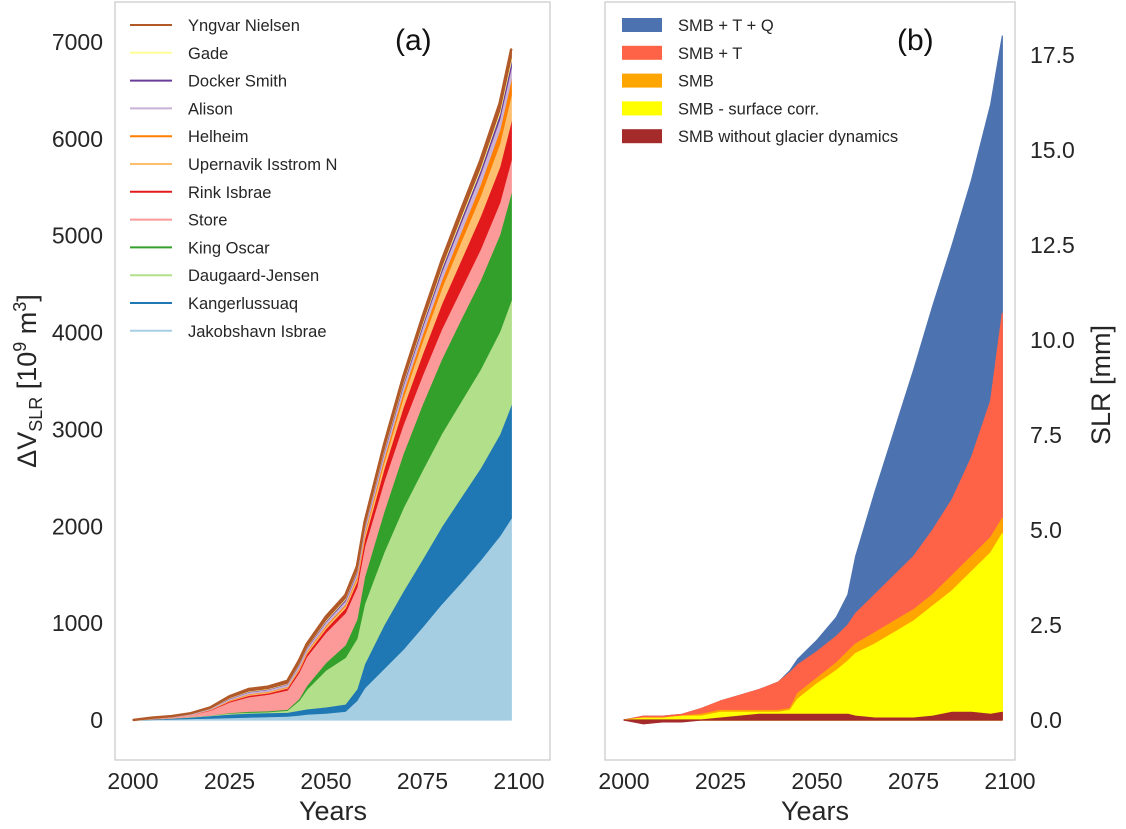 The image size is (1126, 829). What do you see at coordinates (28, 381) in the screenshot?
I see `panel-a-y-label: ΔVSLR [109 m3]` at bounding box center [28, 381].